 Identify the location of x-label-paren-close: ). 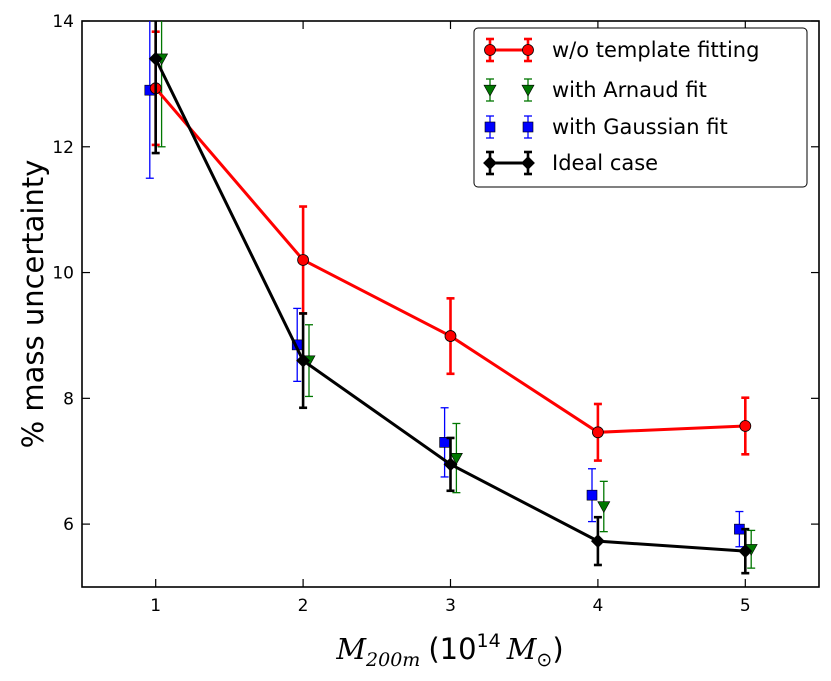
(557, 649).